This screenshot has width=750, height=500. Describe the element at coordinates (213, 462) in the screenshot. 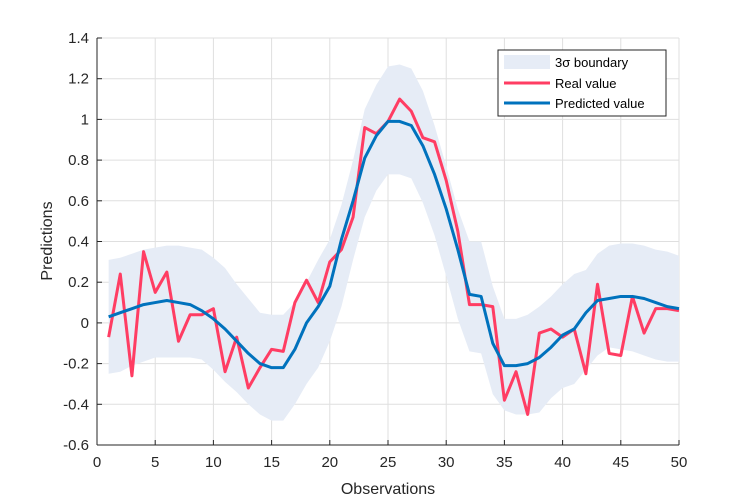

I see `x-tick-label-2: 10` at that location.